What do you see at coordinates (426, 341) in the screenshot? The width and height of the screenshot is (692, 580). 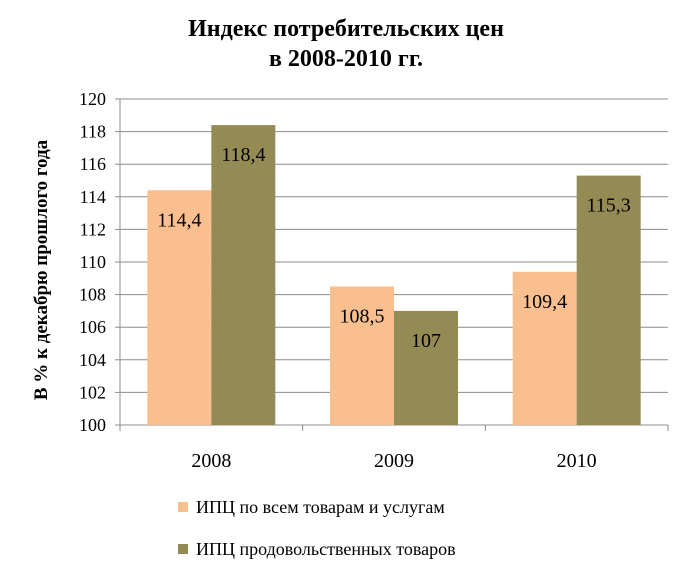 I see `data-label: 107` at bounding box center [426, 341].